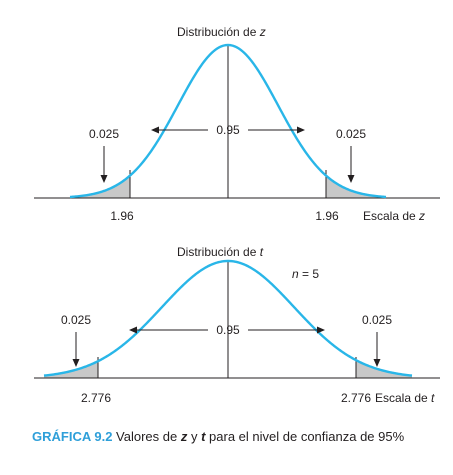  I want to click on z-right-tail-area, so click(356, 186).